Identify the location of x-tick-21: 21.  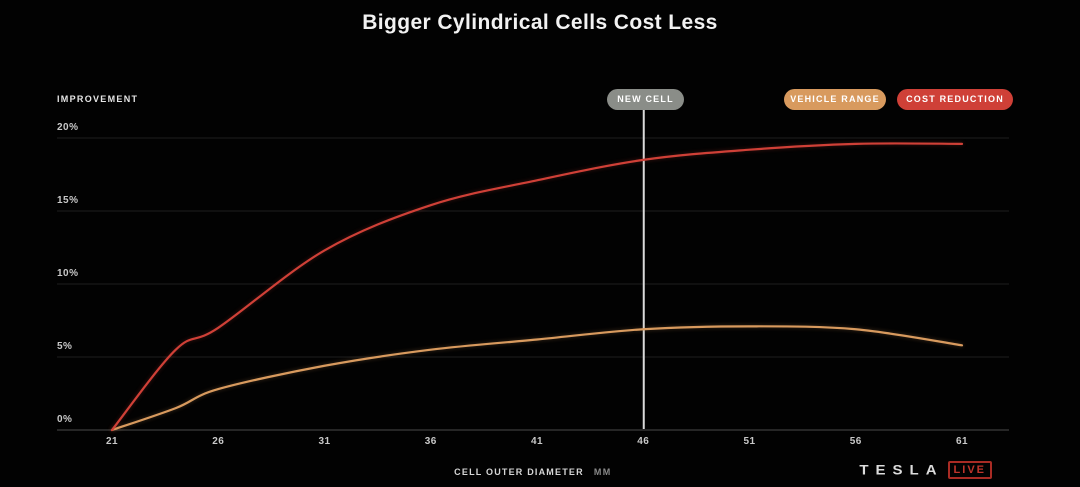
(112, 441).